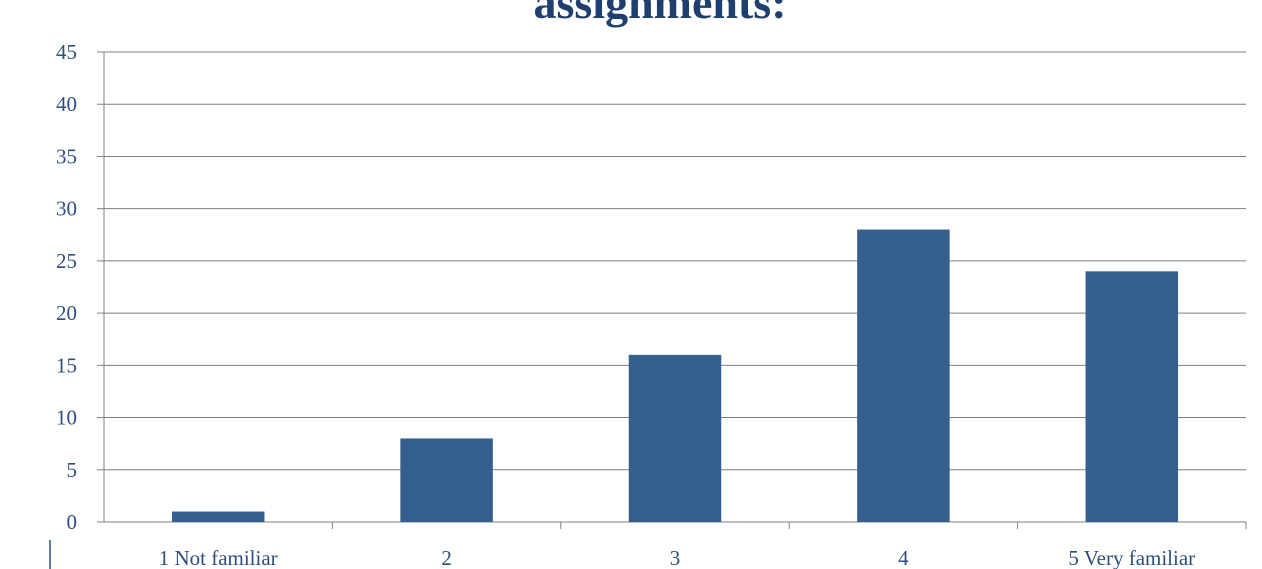  Describe the element at coordinates (66, 261) in the screenshot. I see `y-tick-label: 25` at that location.